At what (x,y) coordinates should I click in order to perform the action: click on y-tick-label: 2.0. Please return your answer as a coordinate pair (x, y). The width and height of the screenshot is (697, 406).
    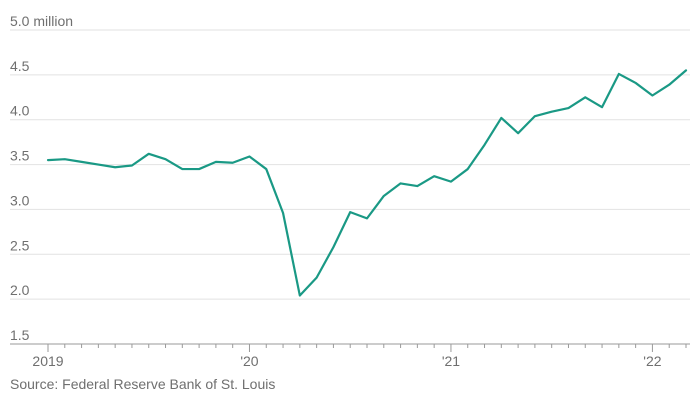
    Looking at the image, I should click on (20, 290).